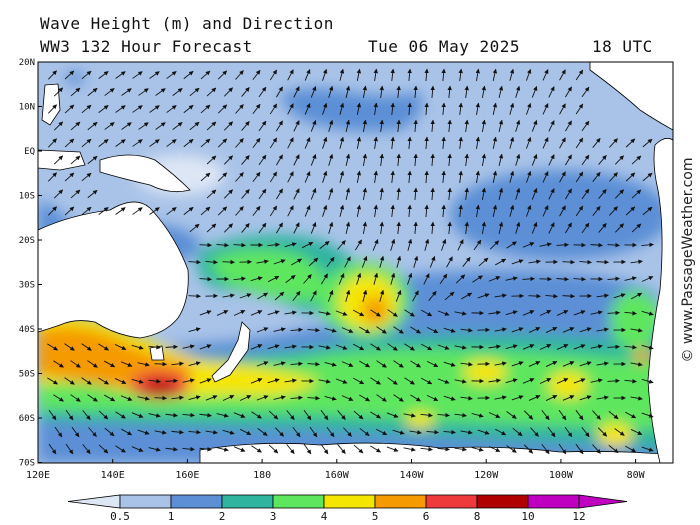 The width and height of the screenshot is (700, 525). I want to click on colorbar-label: 12, so click(578, 516).